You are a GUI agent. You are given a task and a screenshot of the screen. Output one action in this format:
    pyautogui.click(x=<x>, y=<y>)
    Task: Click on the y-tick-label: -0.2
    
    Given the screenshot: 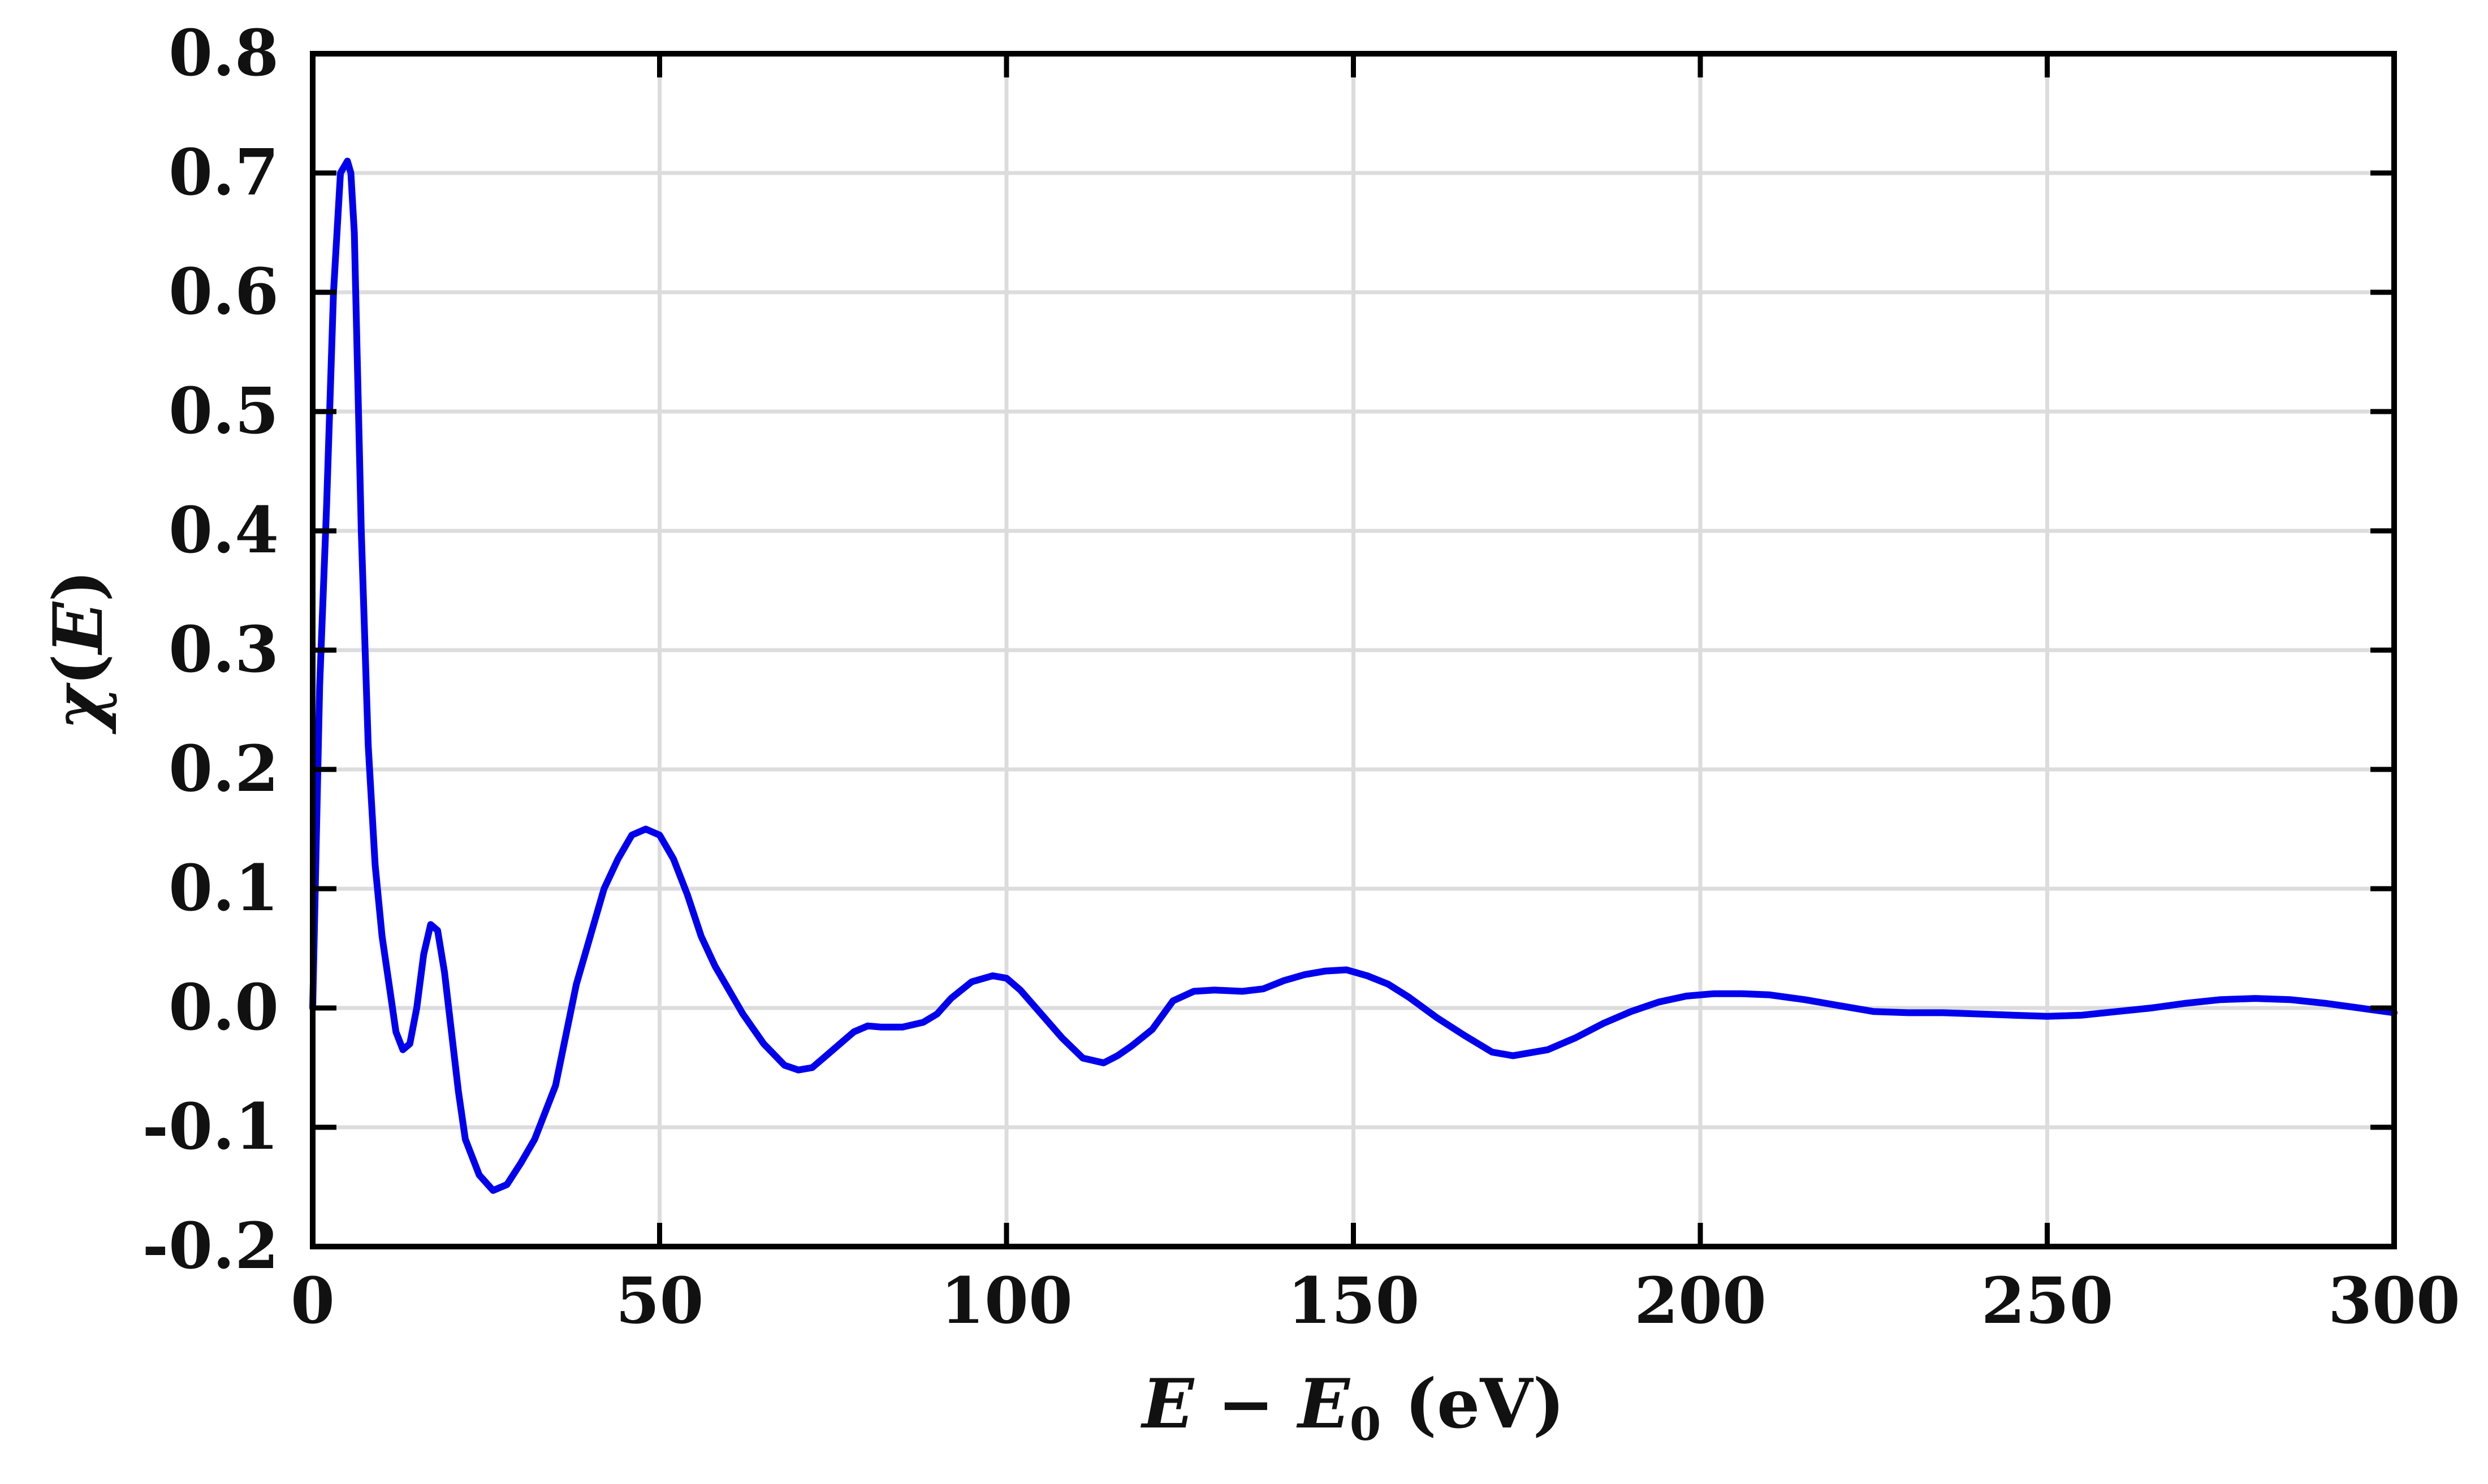 What is the action you would take?
    pyautogui.click(x=210, y=1246)
    